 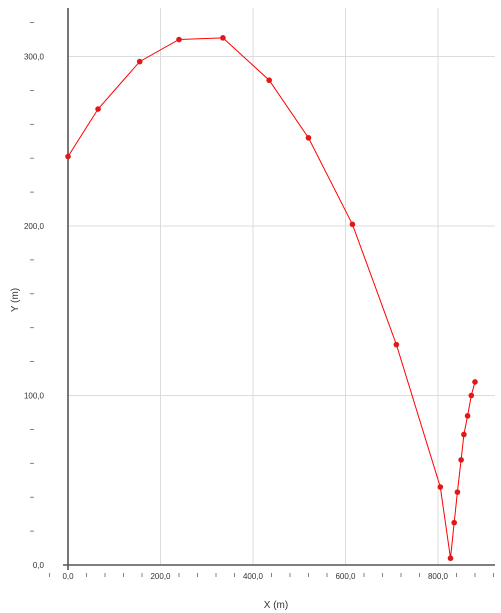 I want to click on y-tick-label-2: 200,0, so click(x=34, y=226).